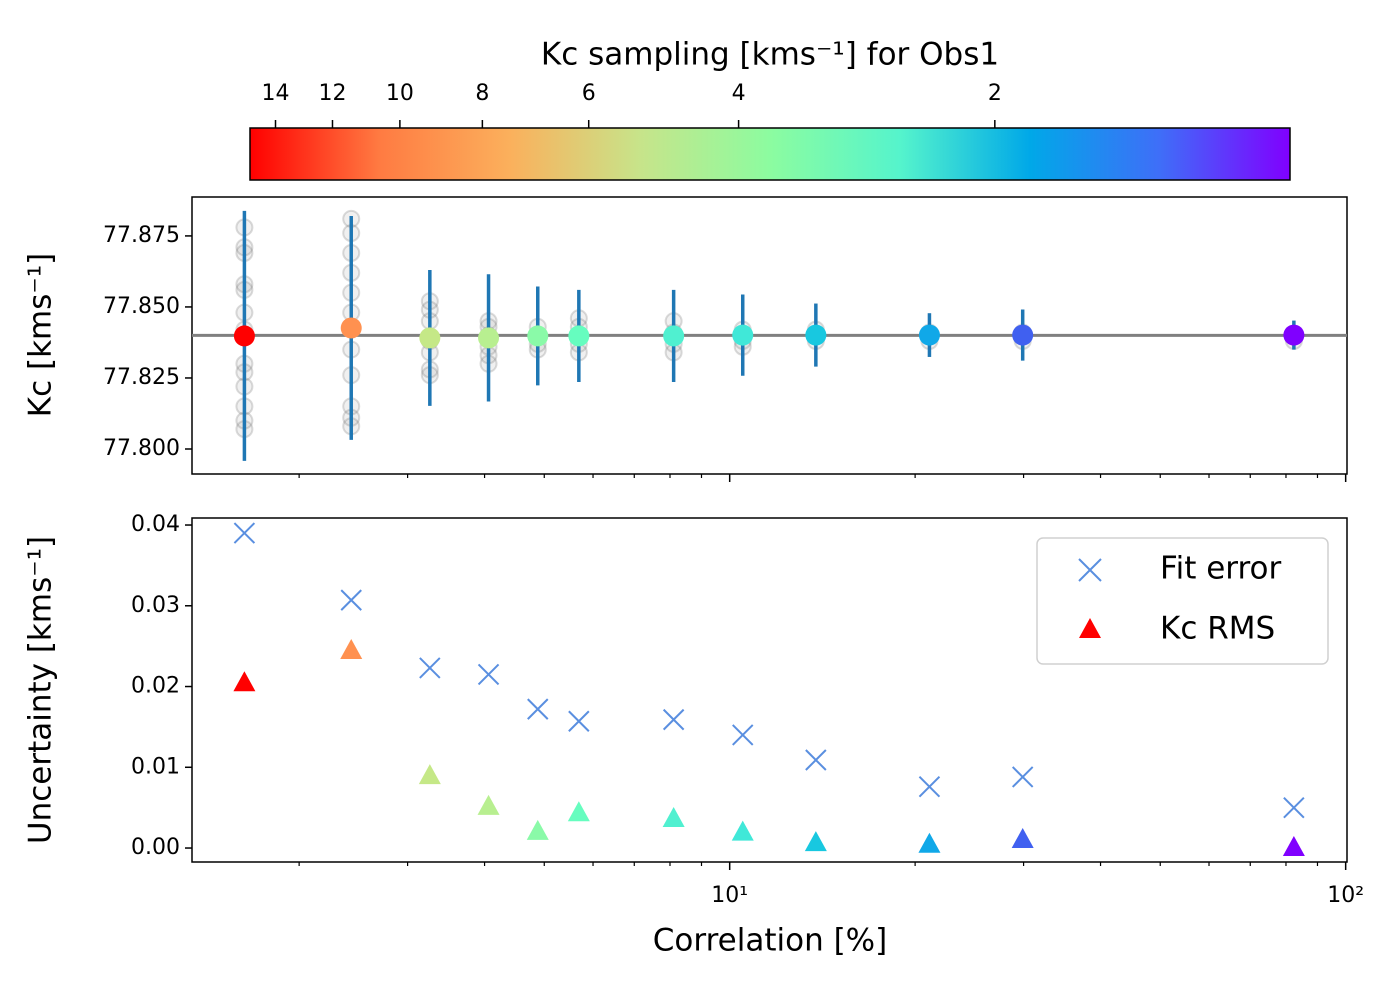  What do you see at coordinates (155, 686) in the screenshot?
I see `y-tick-label: 0.02` at bounding box center [155, 686].